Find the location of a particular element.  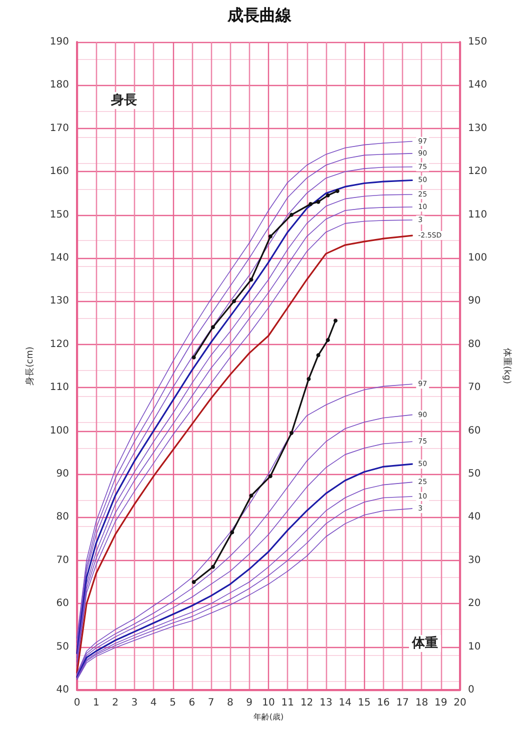

y-tick-label: 40 is located at coordinates (62, 690).